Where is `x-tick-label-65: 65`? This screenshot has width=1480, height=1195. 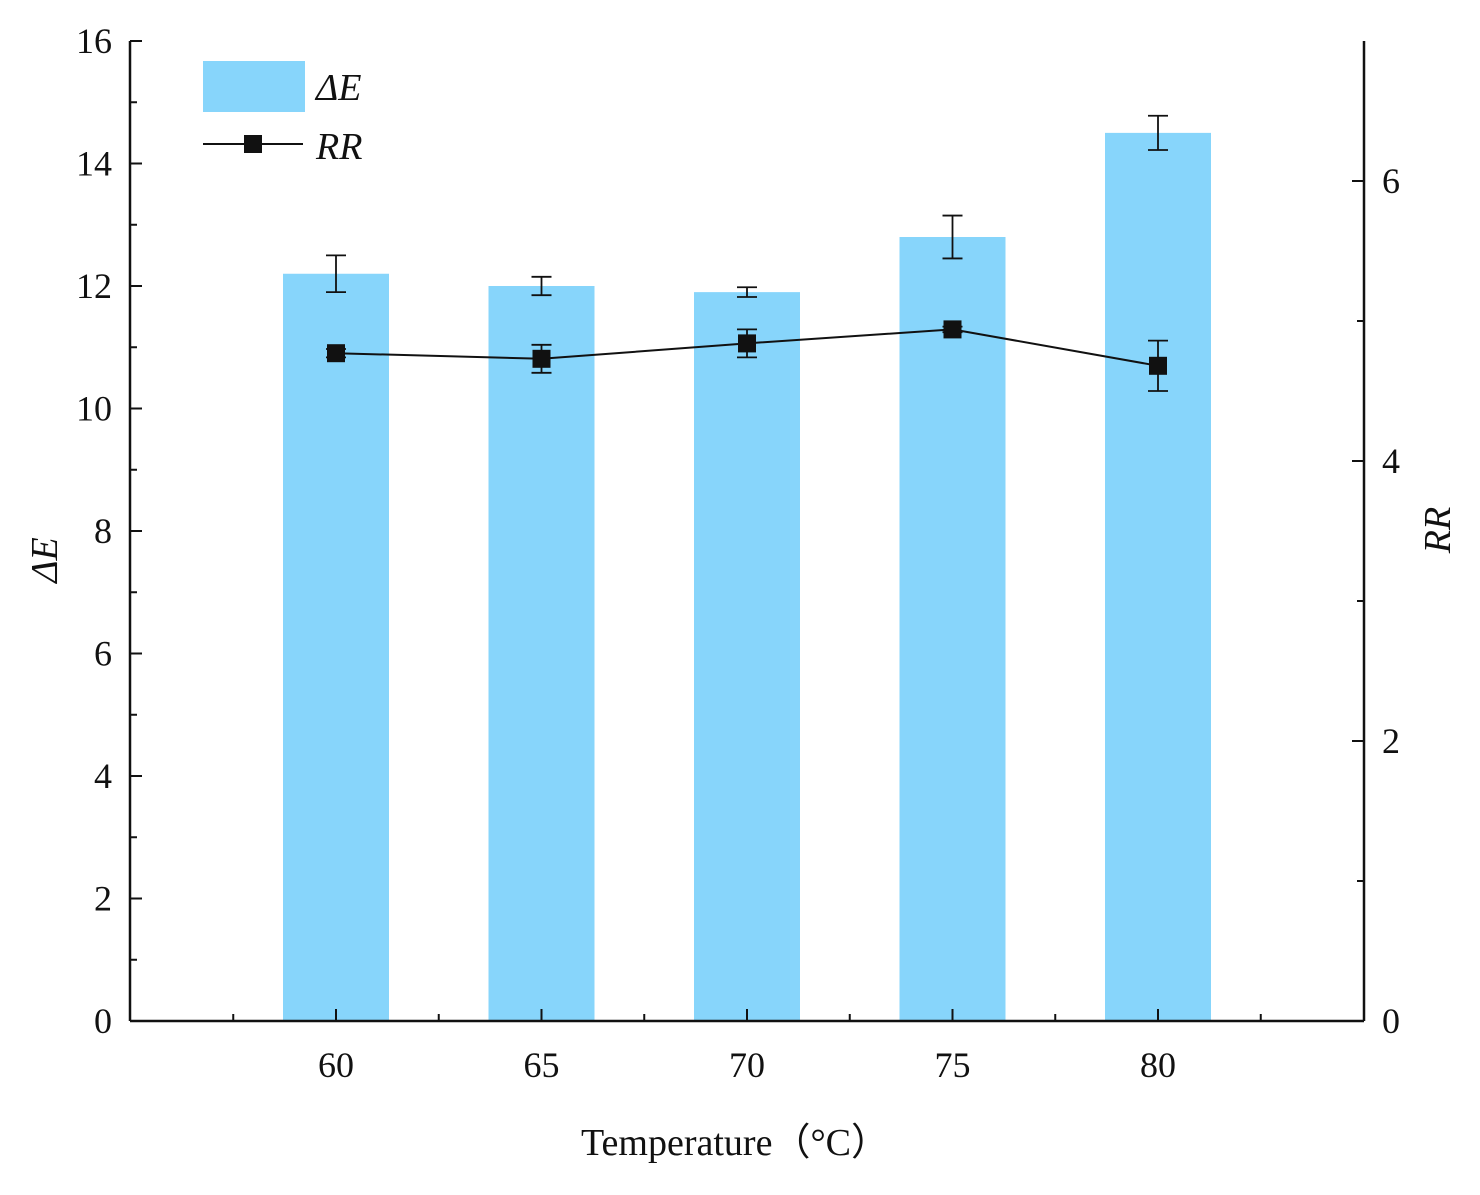
x-tick-label-65: 65 is located at coordinates (542, 1065).